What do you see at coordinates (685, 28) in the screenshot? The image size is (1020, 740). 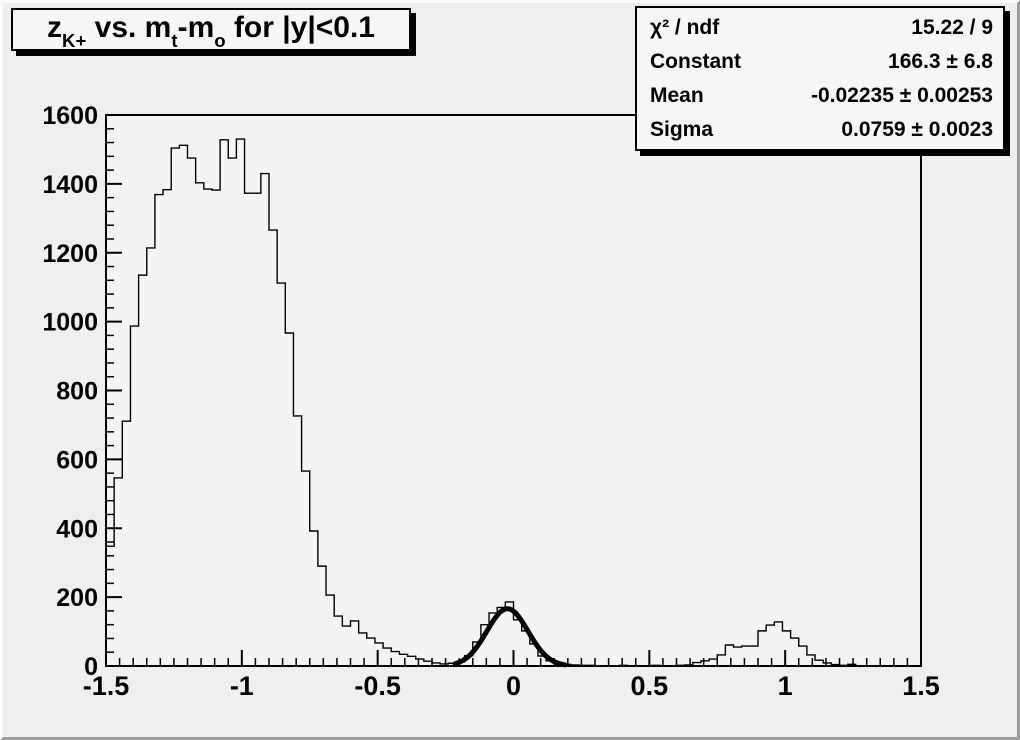 I see `stat-label: χ² / ndf` at bounding box center [685, 28].